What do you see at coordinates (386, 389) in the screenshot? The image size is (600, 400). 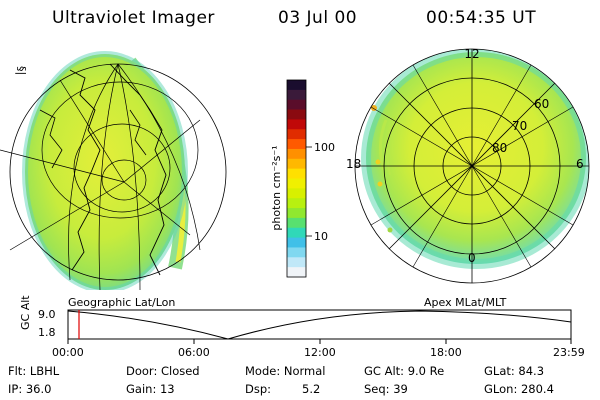 I see `seq-info: Seq: 39` at bounding box center [386, 389].